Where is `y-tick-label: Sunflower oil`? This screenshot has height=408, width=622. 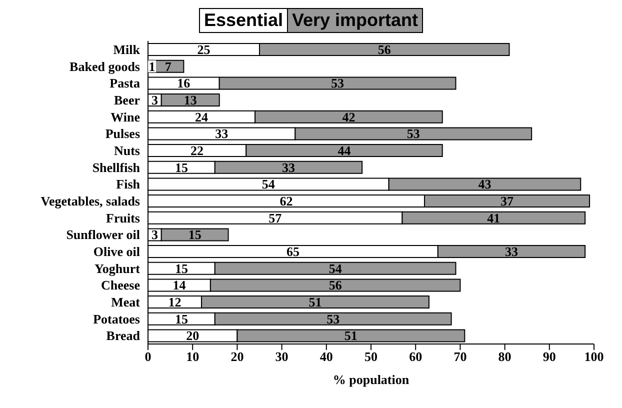 y-tick-label: Sunflower oil is located at coordinates (103, 234).